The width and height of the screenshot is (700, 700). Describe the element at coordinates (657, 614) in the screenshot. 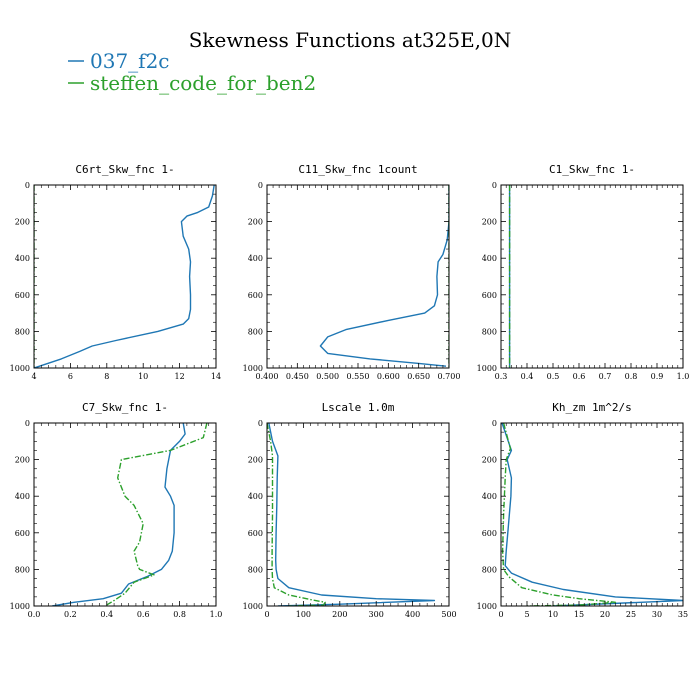

I see `x-tick-label: 30` at that location.